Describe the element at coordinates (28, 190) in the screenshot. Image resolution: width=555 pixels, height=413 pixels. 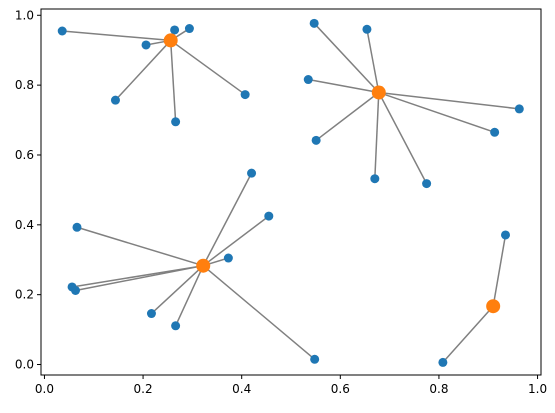
I see `y-axis: 0.0 0.2 0.4 0.6 0.8 1.0` at that location.